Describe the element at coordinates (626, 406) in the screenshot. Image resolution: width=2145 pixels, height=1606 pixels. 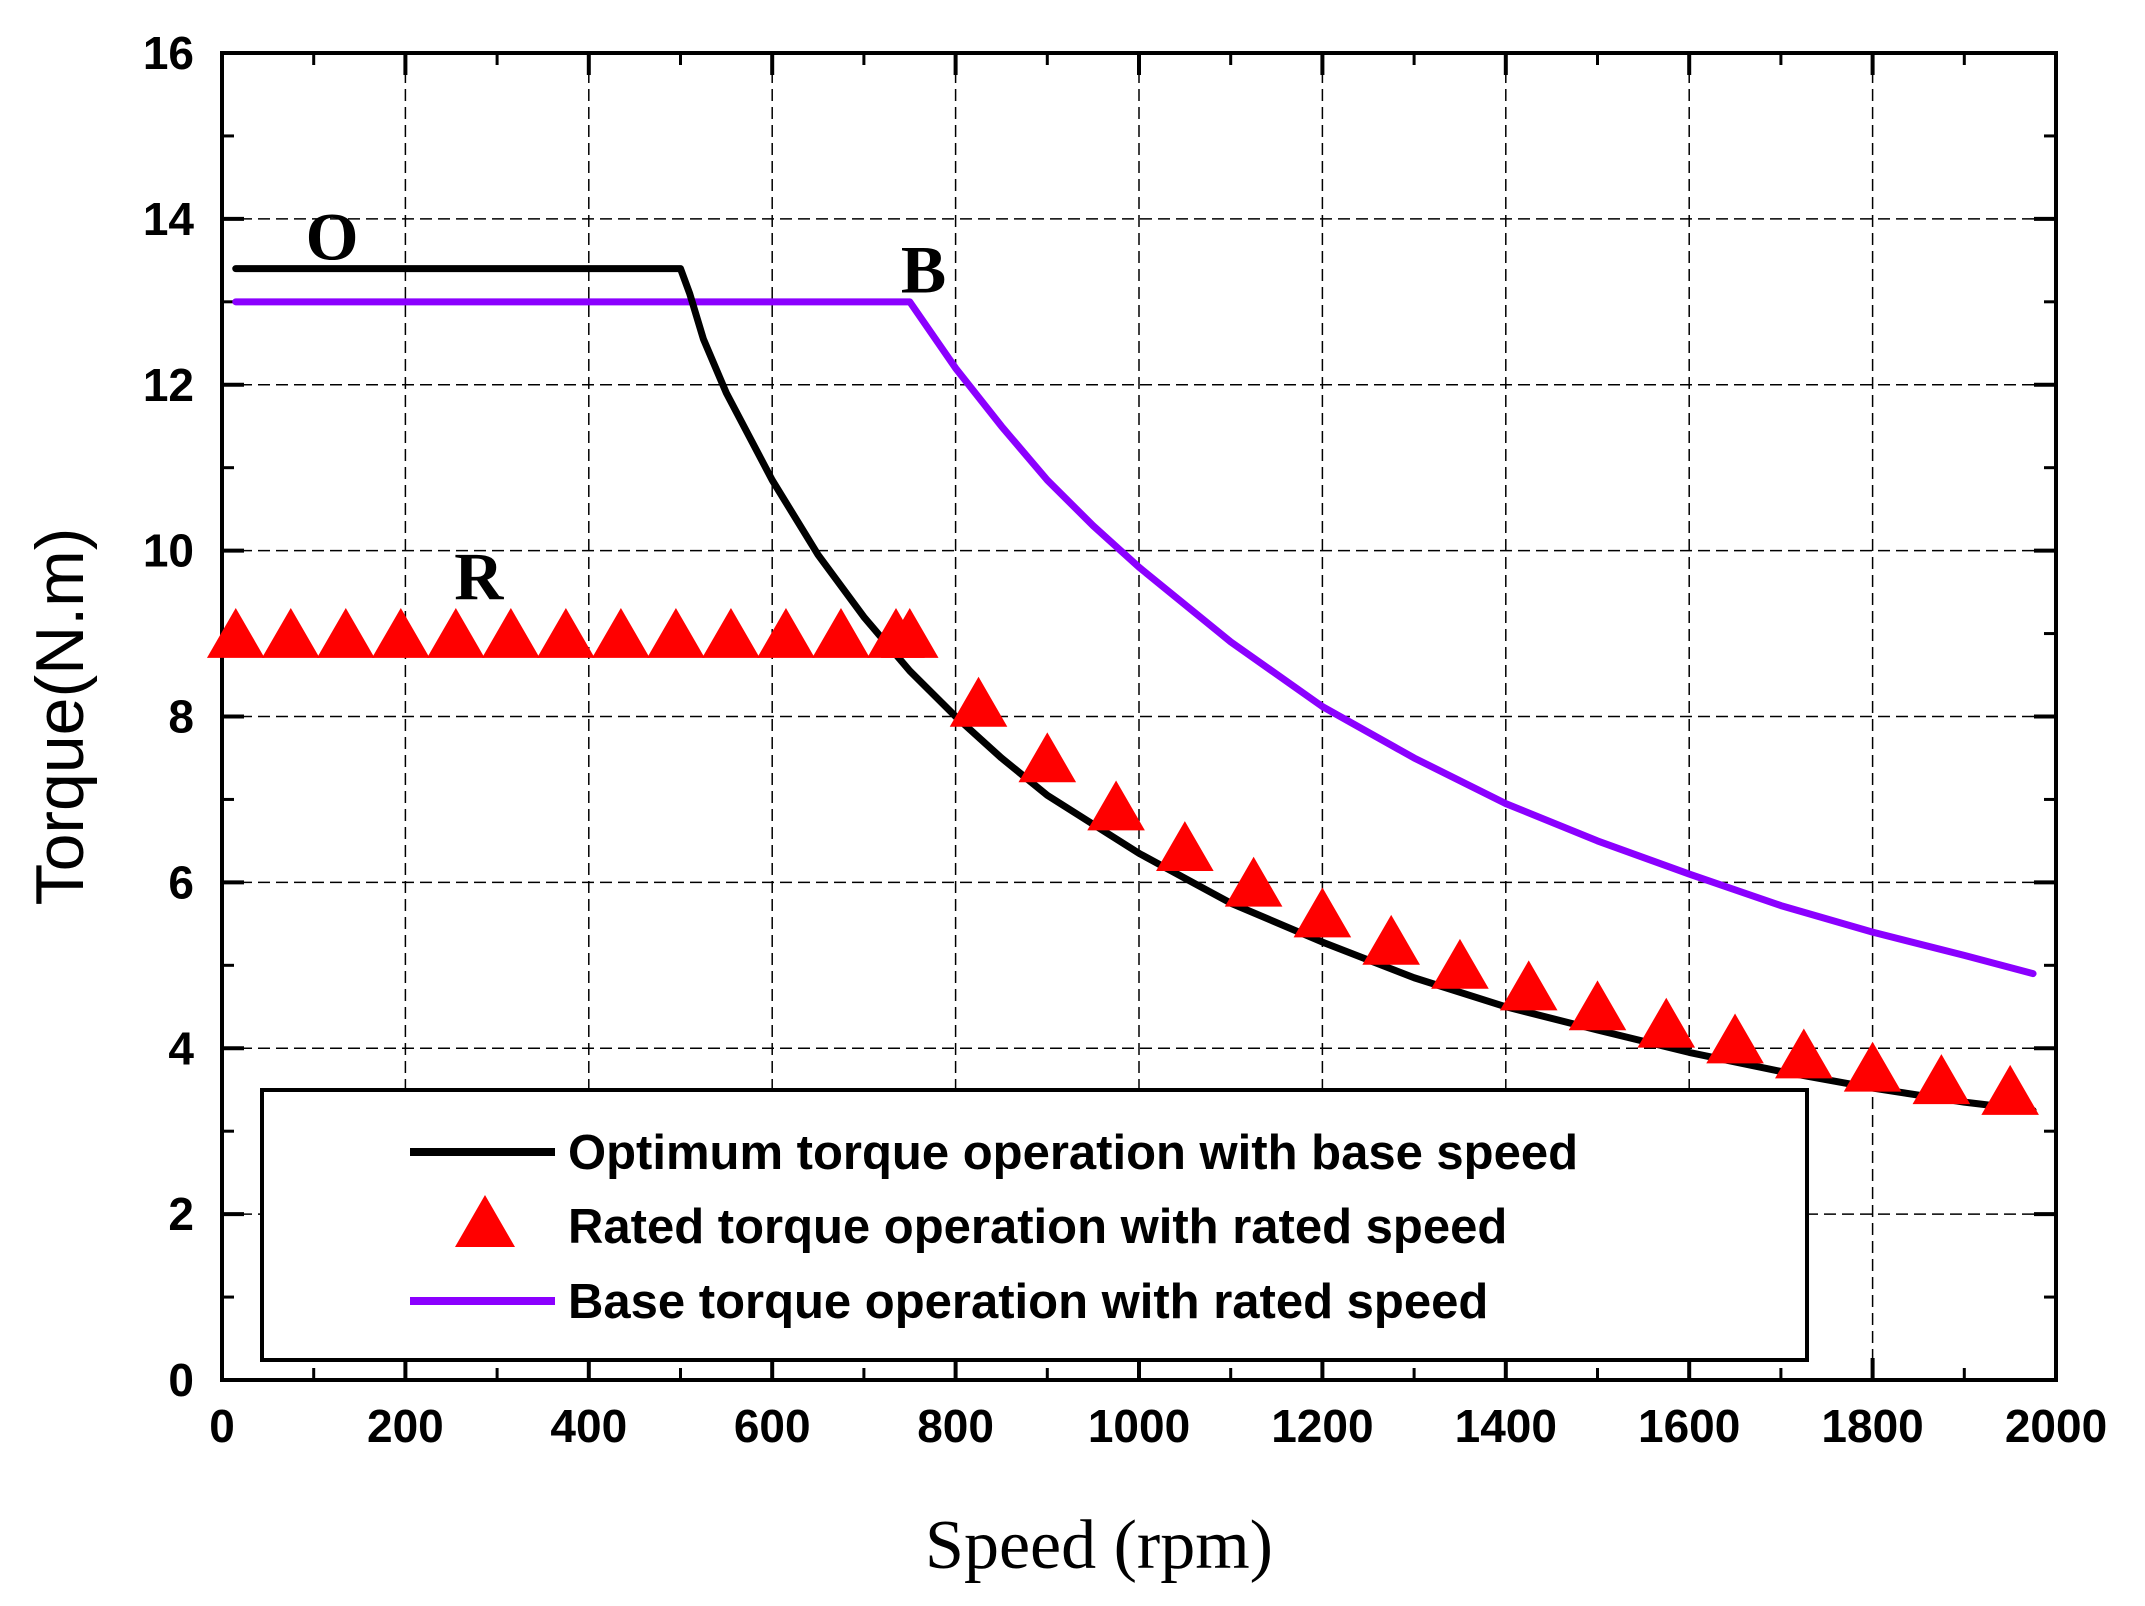
I see `annotations: O B R` at that location.